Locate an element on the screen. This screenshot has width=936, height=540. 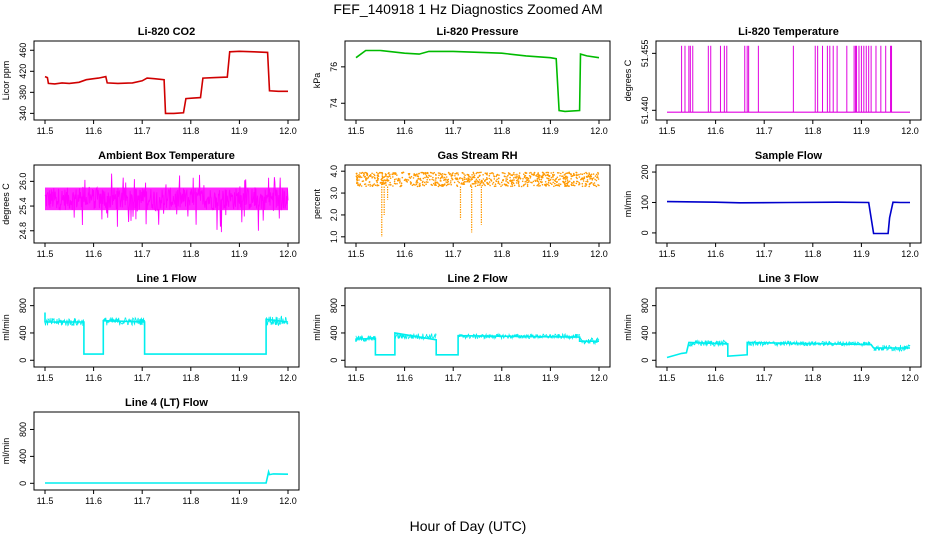
y-tick-label: 340 is located at coordinates (23, 113).